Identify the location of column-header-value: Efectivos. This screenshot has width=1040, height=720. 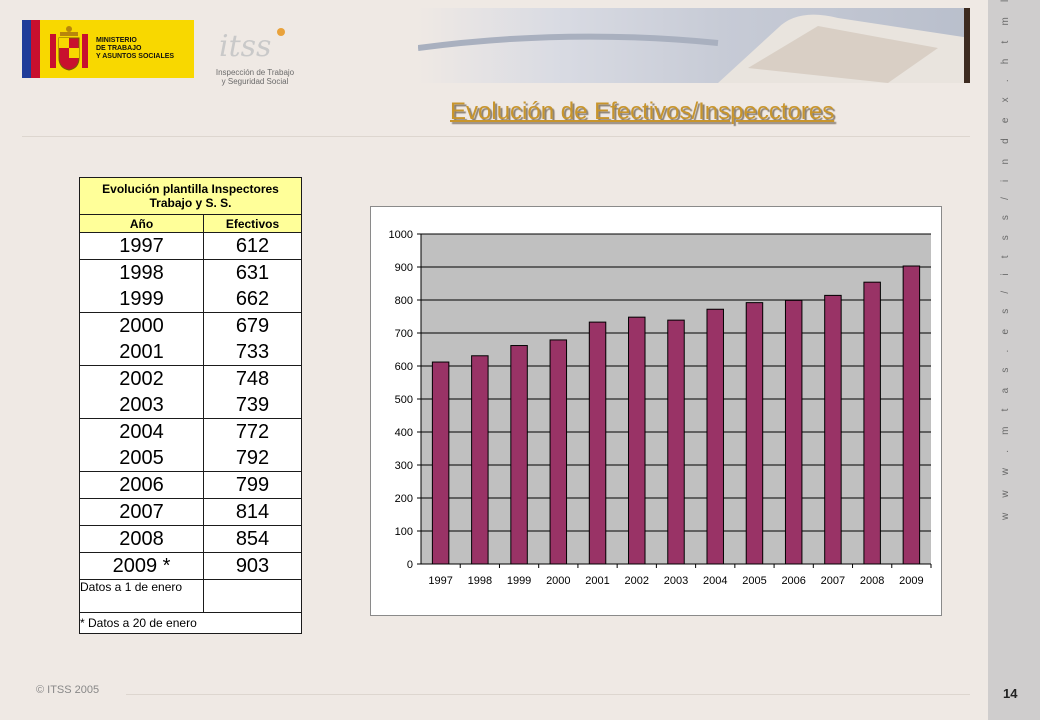
(252, 223).